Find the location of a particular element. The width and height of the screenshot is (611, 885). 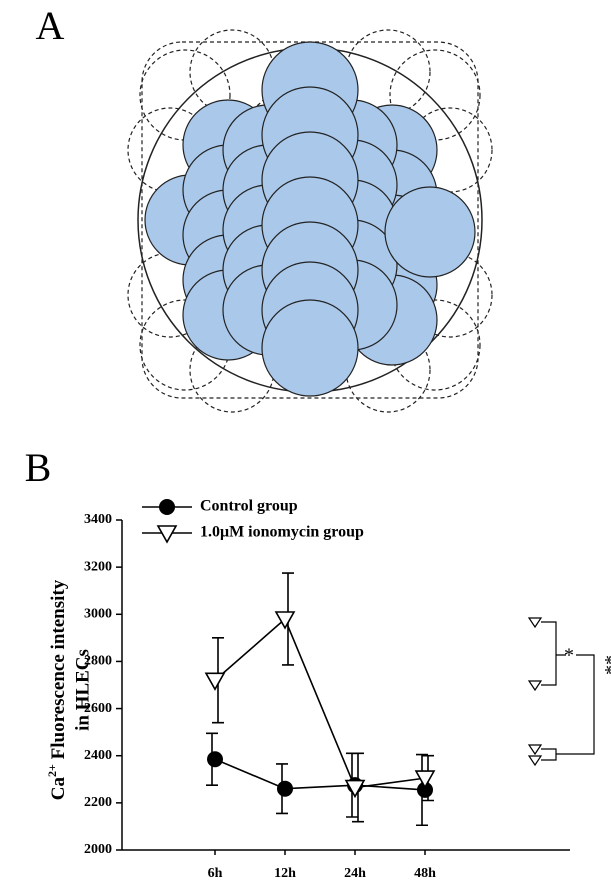

y-axis-label: Ca2+ Fluorescence intensity is located at coordinates (57, 689).